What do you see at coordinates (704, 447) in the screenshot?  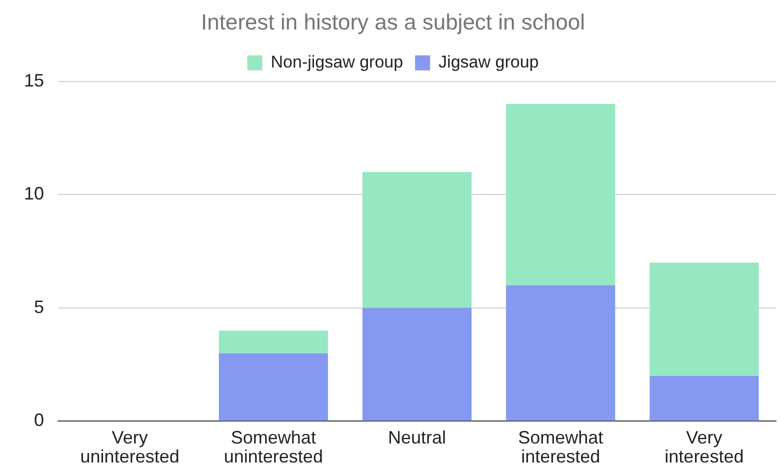 I see `x-tick-label: Very interested` at bounding box center [704, 447].